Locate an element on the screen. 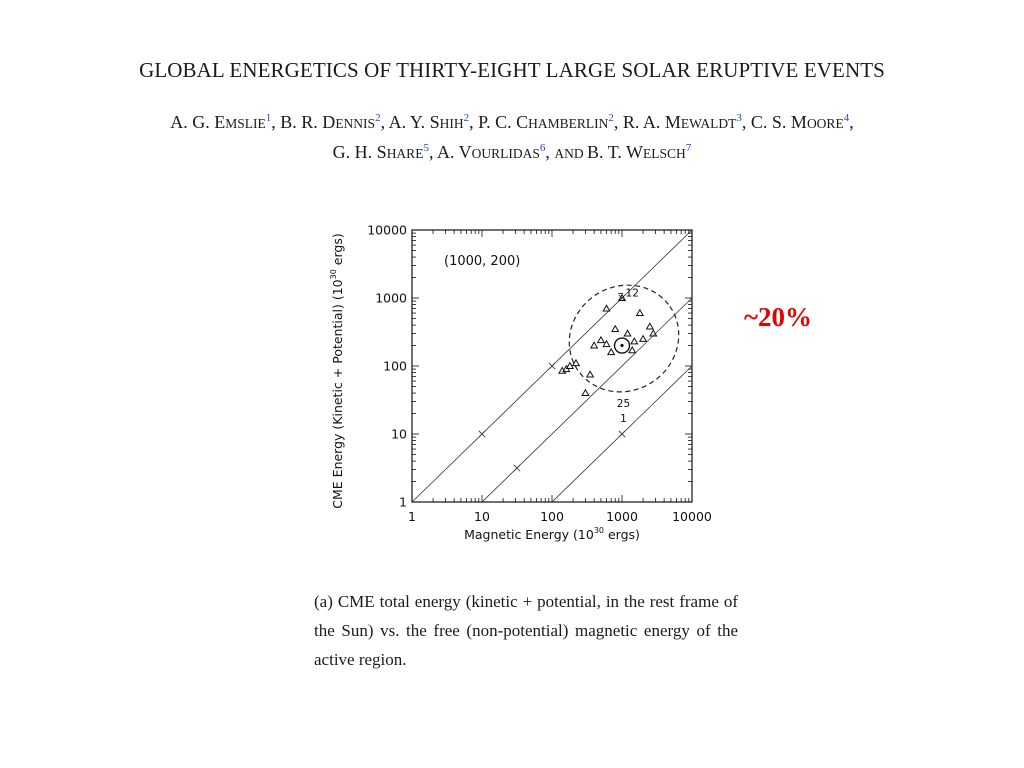  x-tick-label: 1000 is located at coordinates (622, 516).